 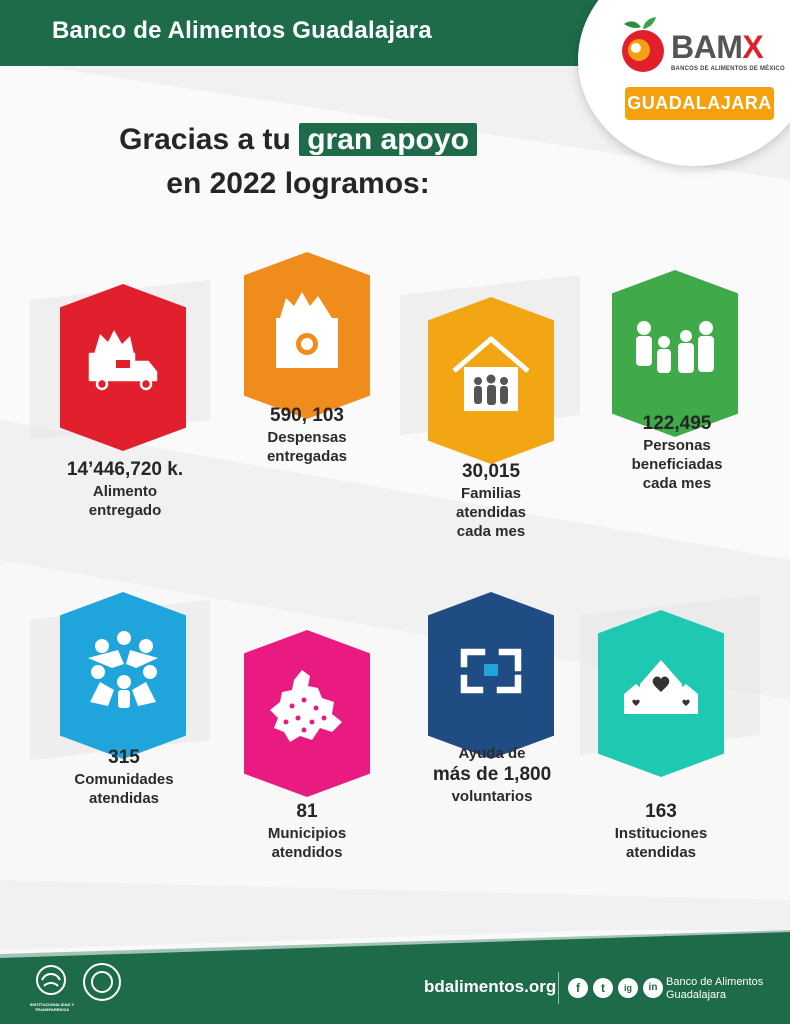 I want to click on headline-highlight: gran apoyo, so click(x=388, y=139).